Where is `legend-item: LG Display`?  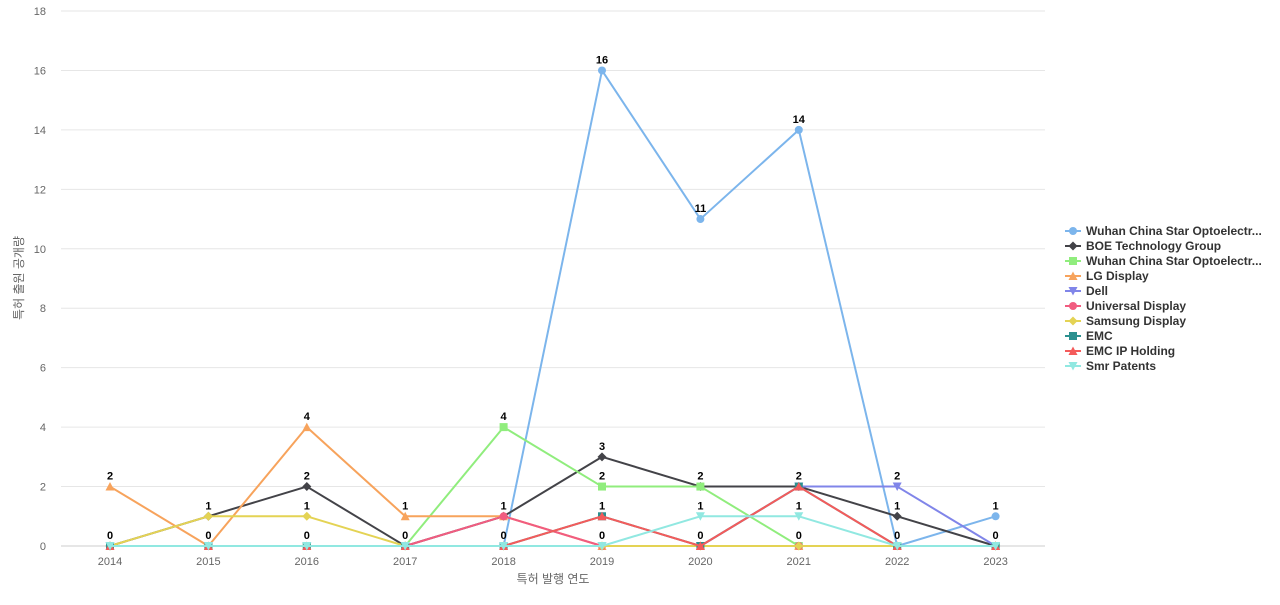
legend-item: LG Display is located at coordinates (1107, 276).